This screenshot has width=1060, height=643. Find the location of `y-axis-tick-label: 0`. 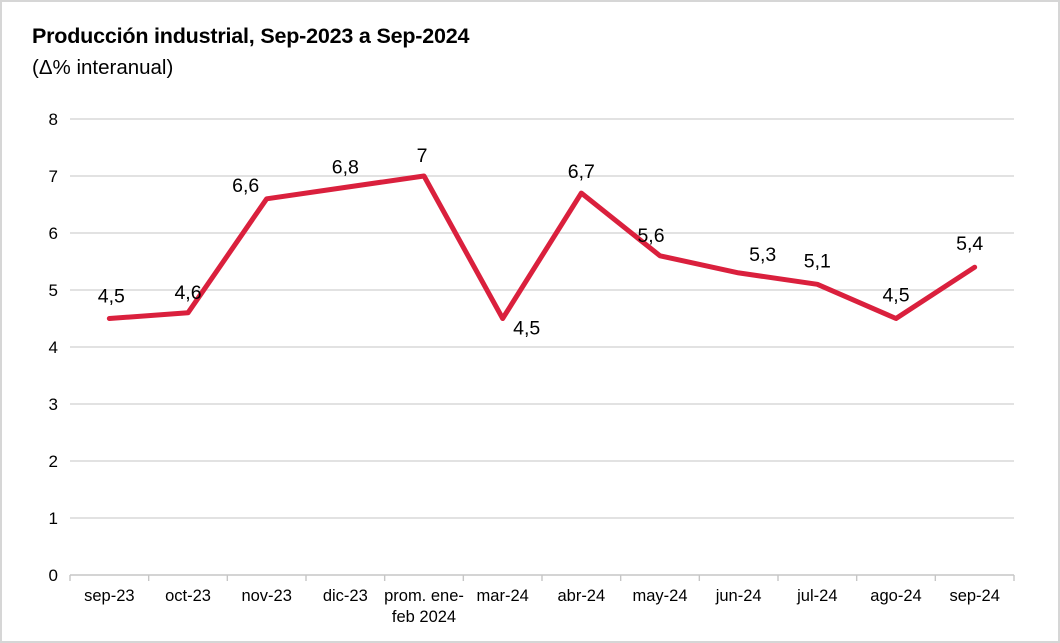

y-axis-tick-label: 0 is located at coordinates (53, 575).